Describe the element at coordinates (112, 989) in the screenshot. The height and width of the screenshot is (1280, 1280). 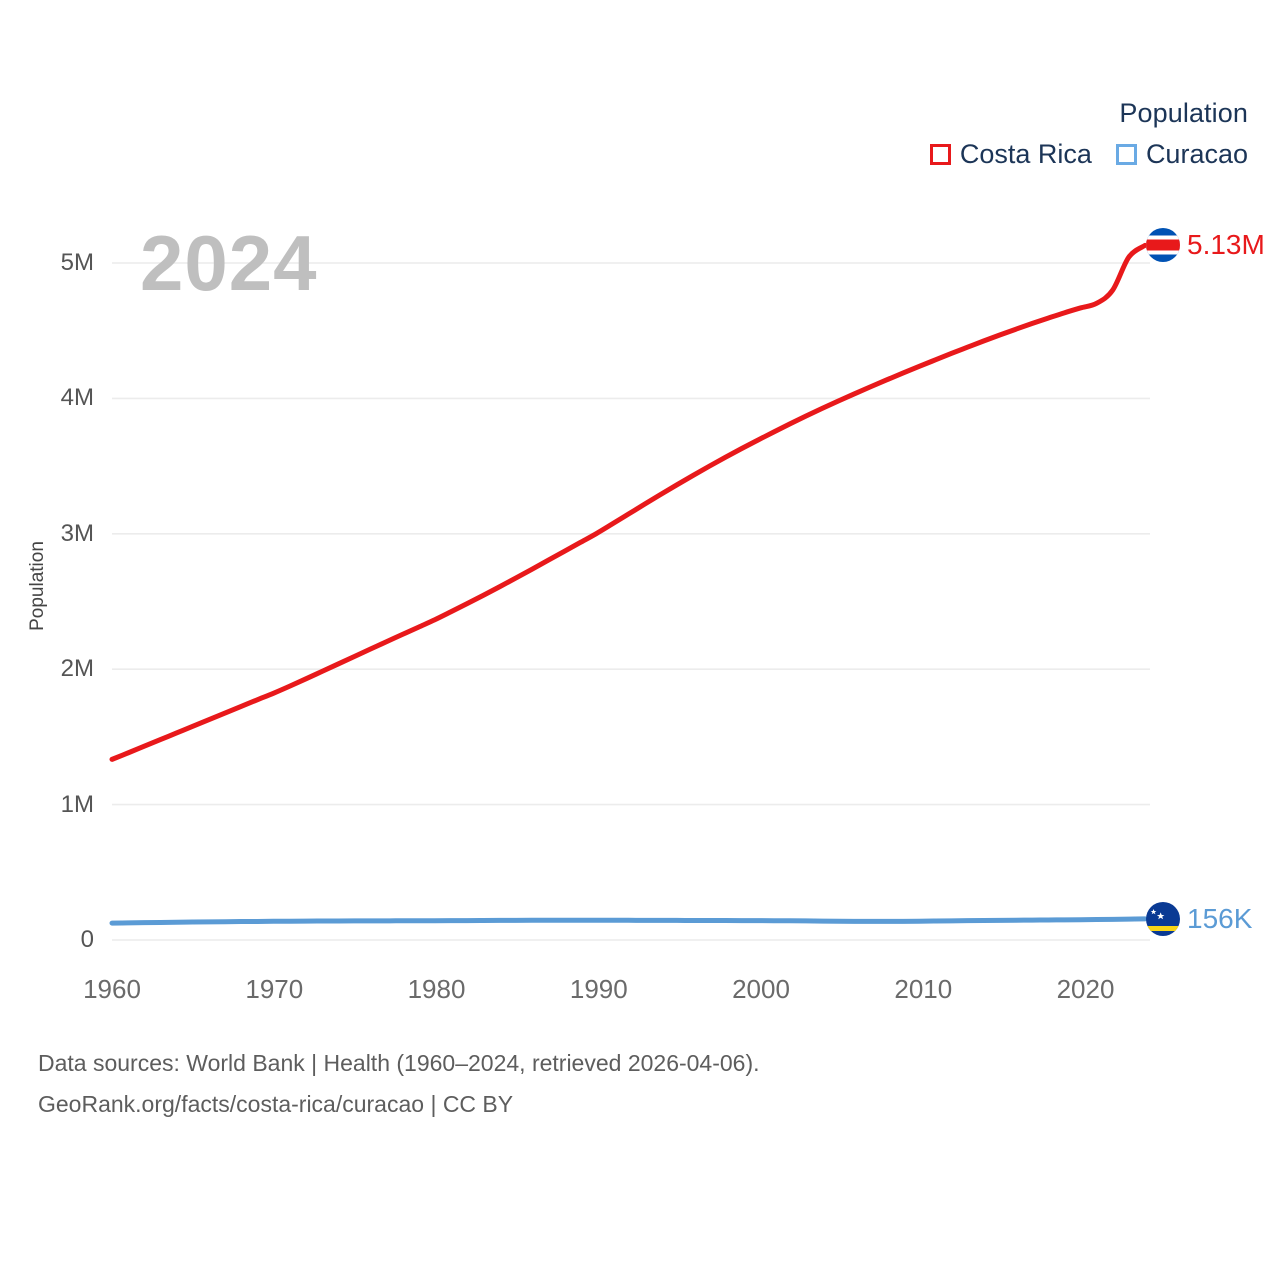
I see `x-tick-1960: 1960` at that location.